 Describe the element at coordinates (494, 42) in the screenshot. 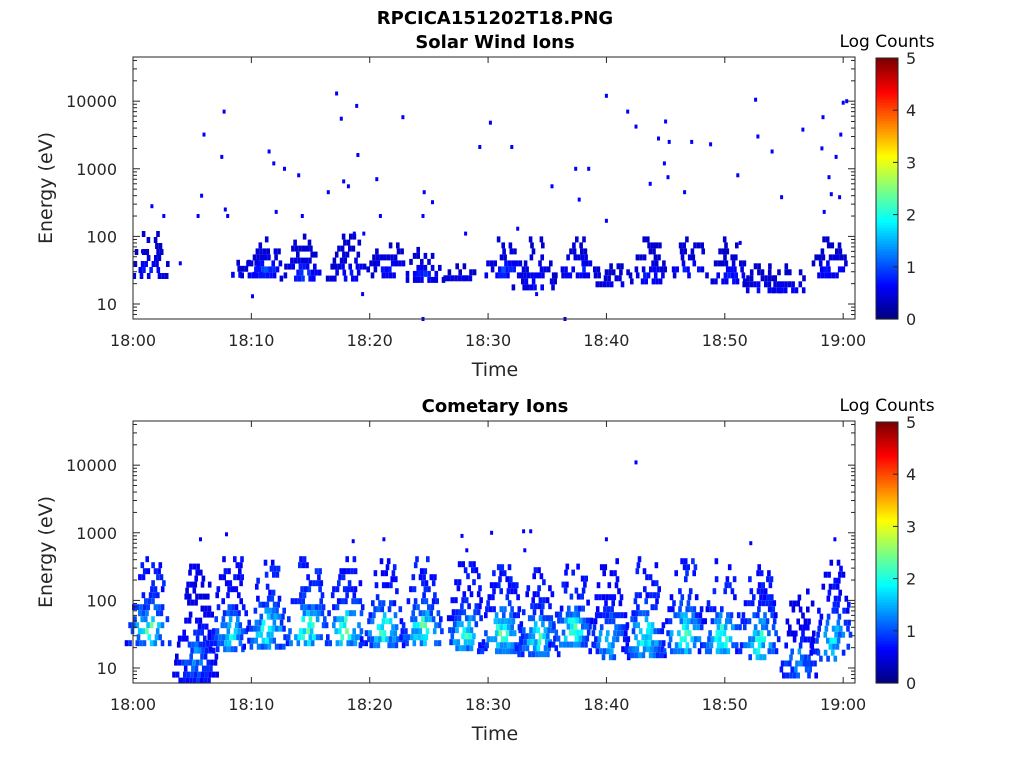

I see `panel-title: Solar Wind Ions` at that location.